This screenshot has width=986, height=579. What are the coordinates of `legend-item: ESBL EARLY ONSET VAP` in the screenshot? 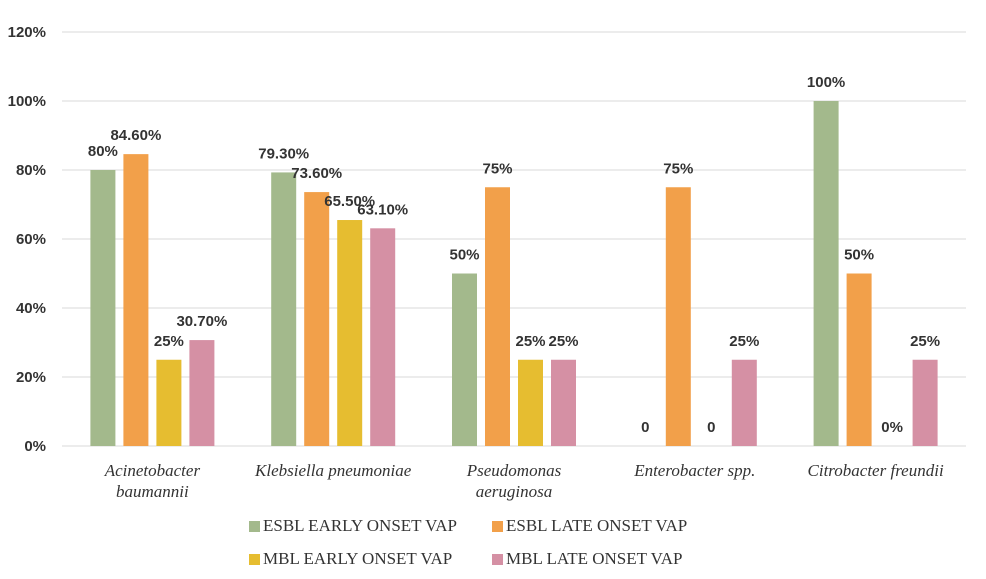 It's located at (353, 525).